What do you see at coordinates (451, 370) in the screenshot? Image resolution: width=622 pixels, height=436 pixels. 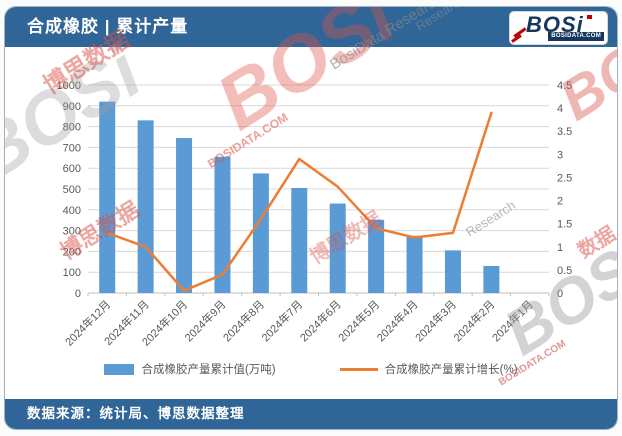 I see `legend-label-growth: 合成橡胶产量累计增长(%)` at bounding box center [451, 370].